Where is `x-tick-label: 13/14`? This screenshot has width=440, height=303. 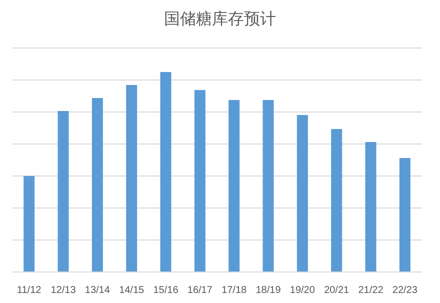
x-tick-label: 13/14 is located at coordinates (97, 290).